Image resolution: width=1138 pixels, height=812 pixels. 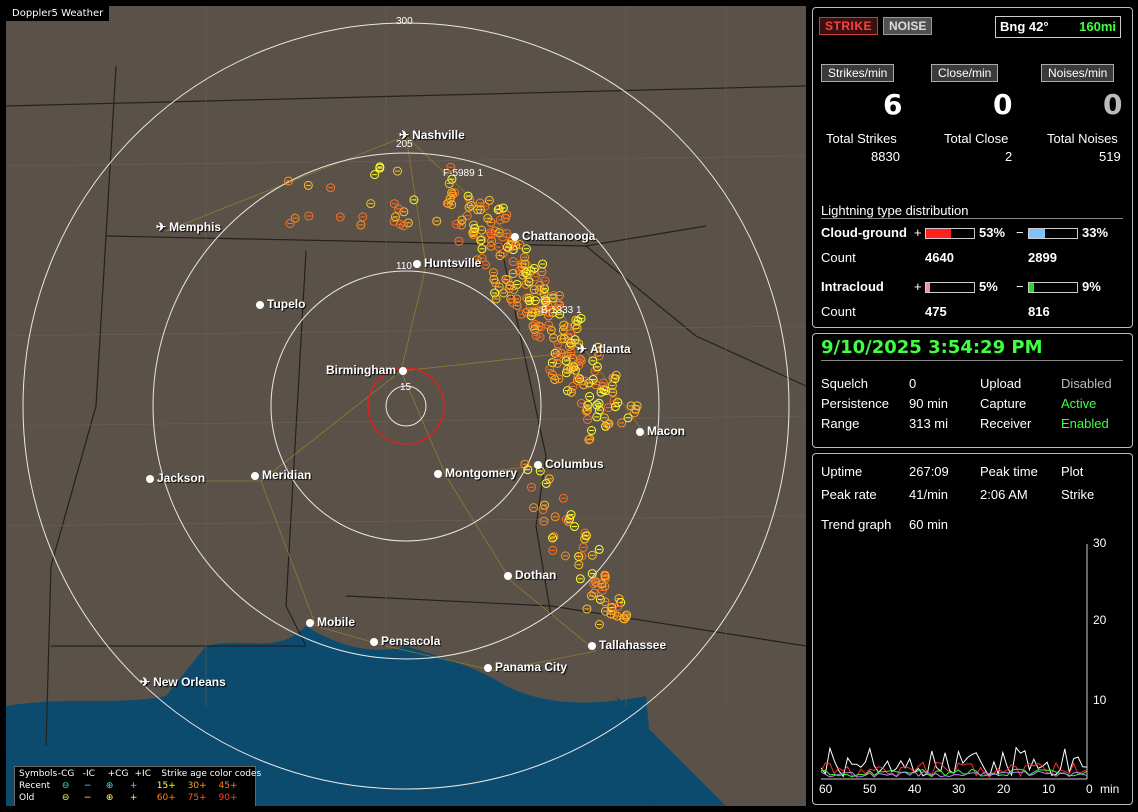 I want to click on city-columbus: Columbus, so click(x=569, y=464).